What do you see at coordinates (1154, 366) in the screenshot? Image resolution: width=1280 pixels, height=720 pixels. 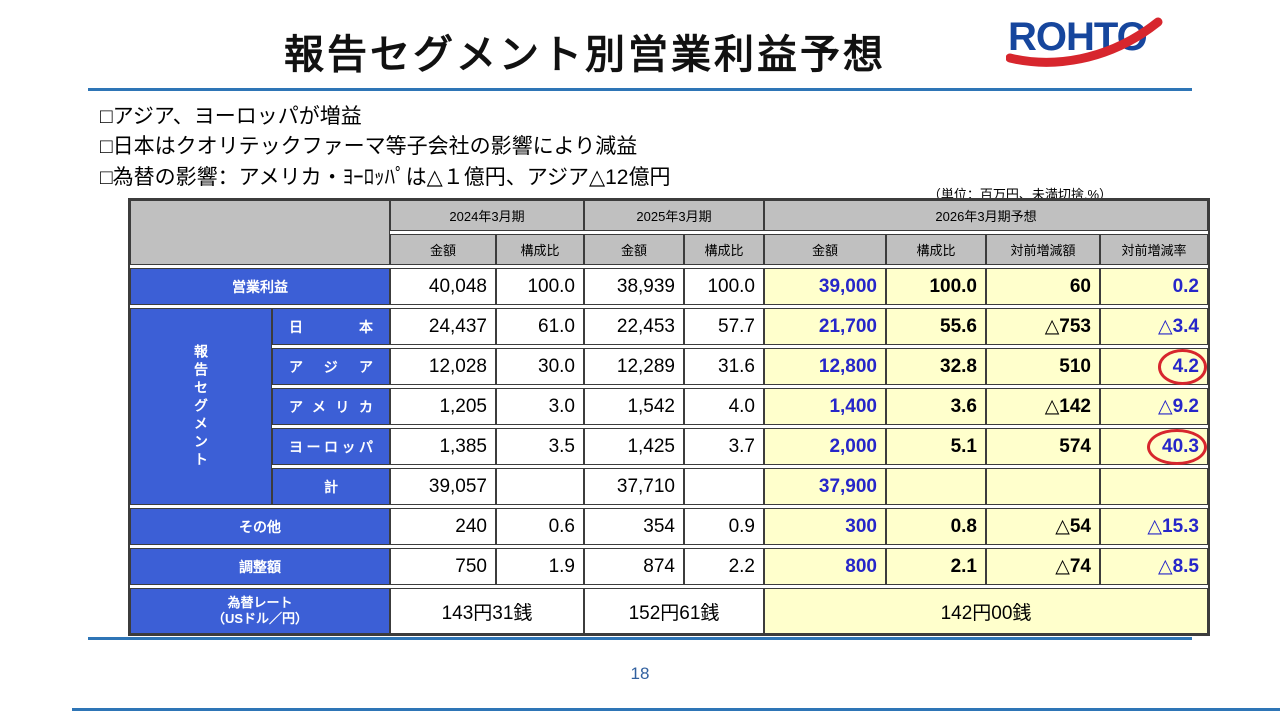 I see `value-cell-highlighted: 4.2` at bounding box center [1154, 366].